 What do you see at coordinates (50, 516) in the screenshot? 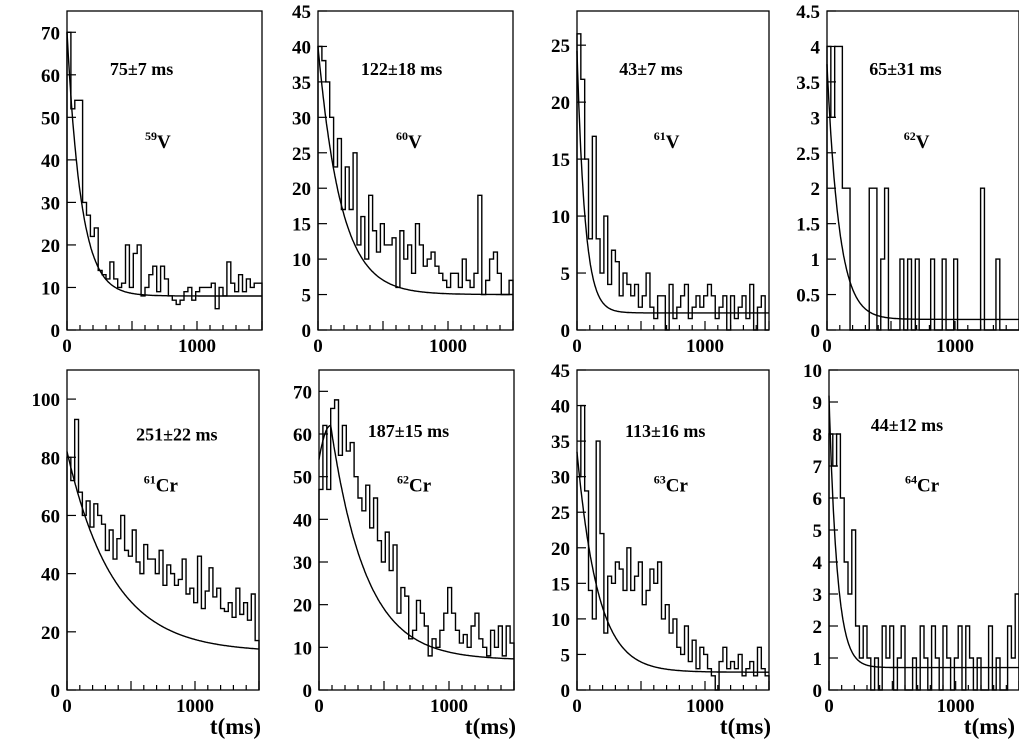
I see `y-tick-label: 60` at bounding box center [50, 516].